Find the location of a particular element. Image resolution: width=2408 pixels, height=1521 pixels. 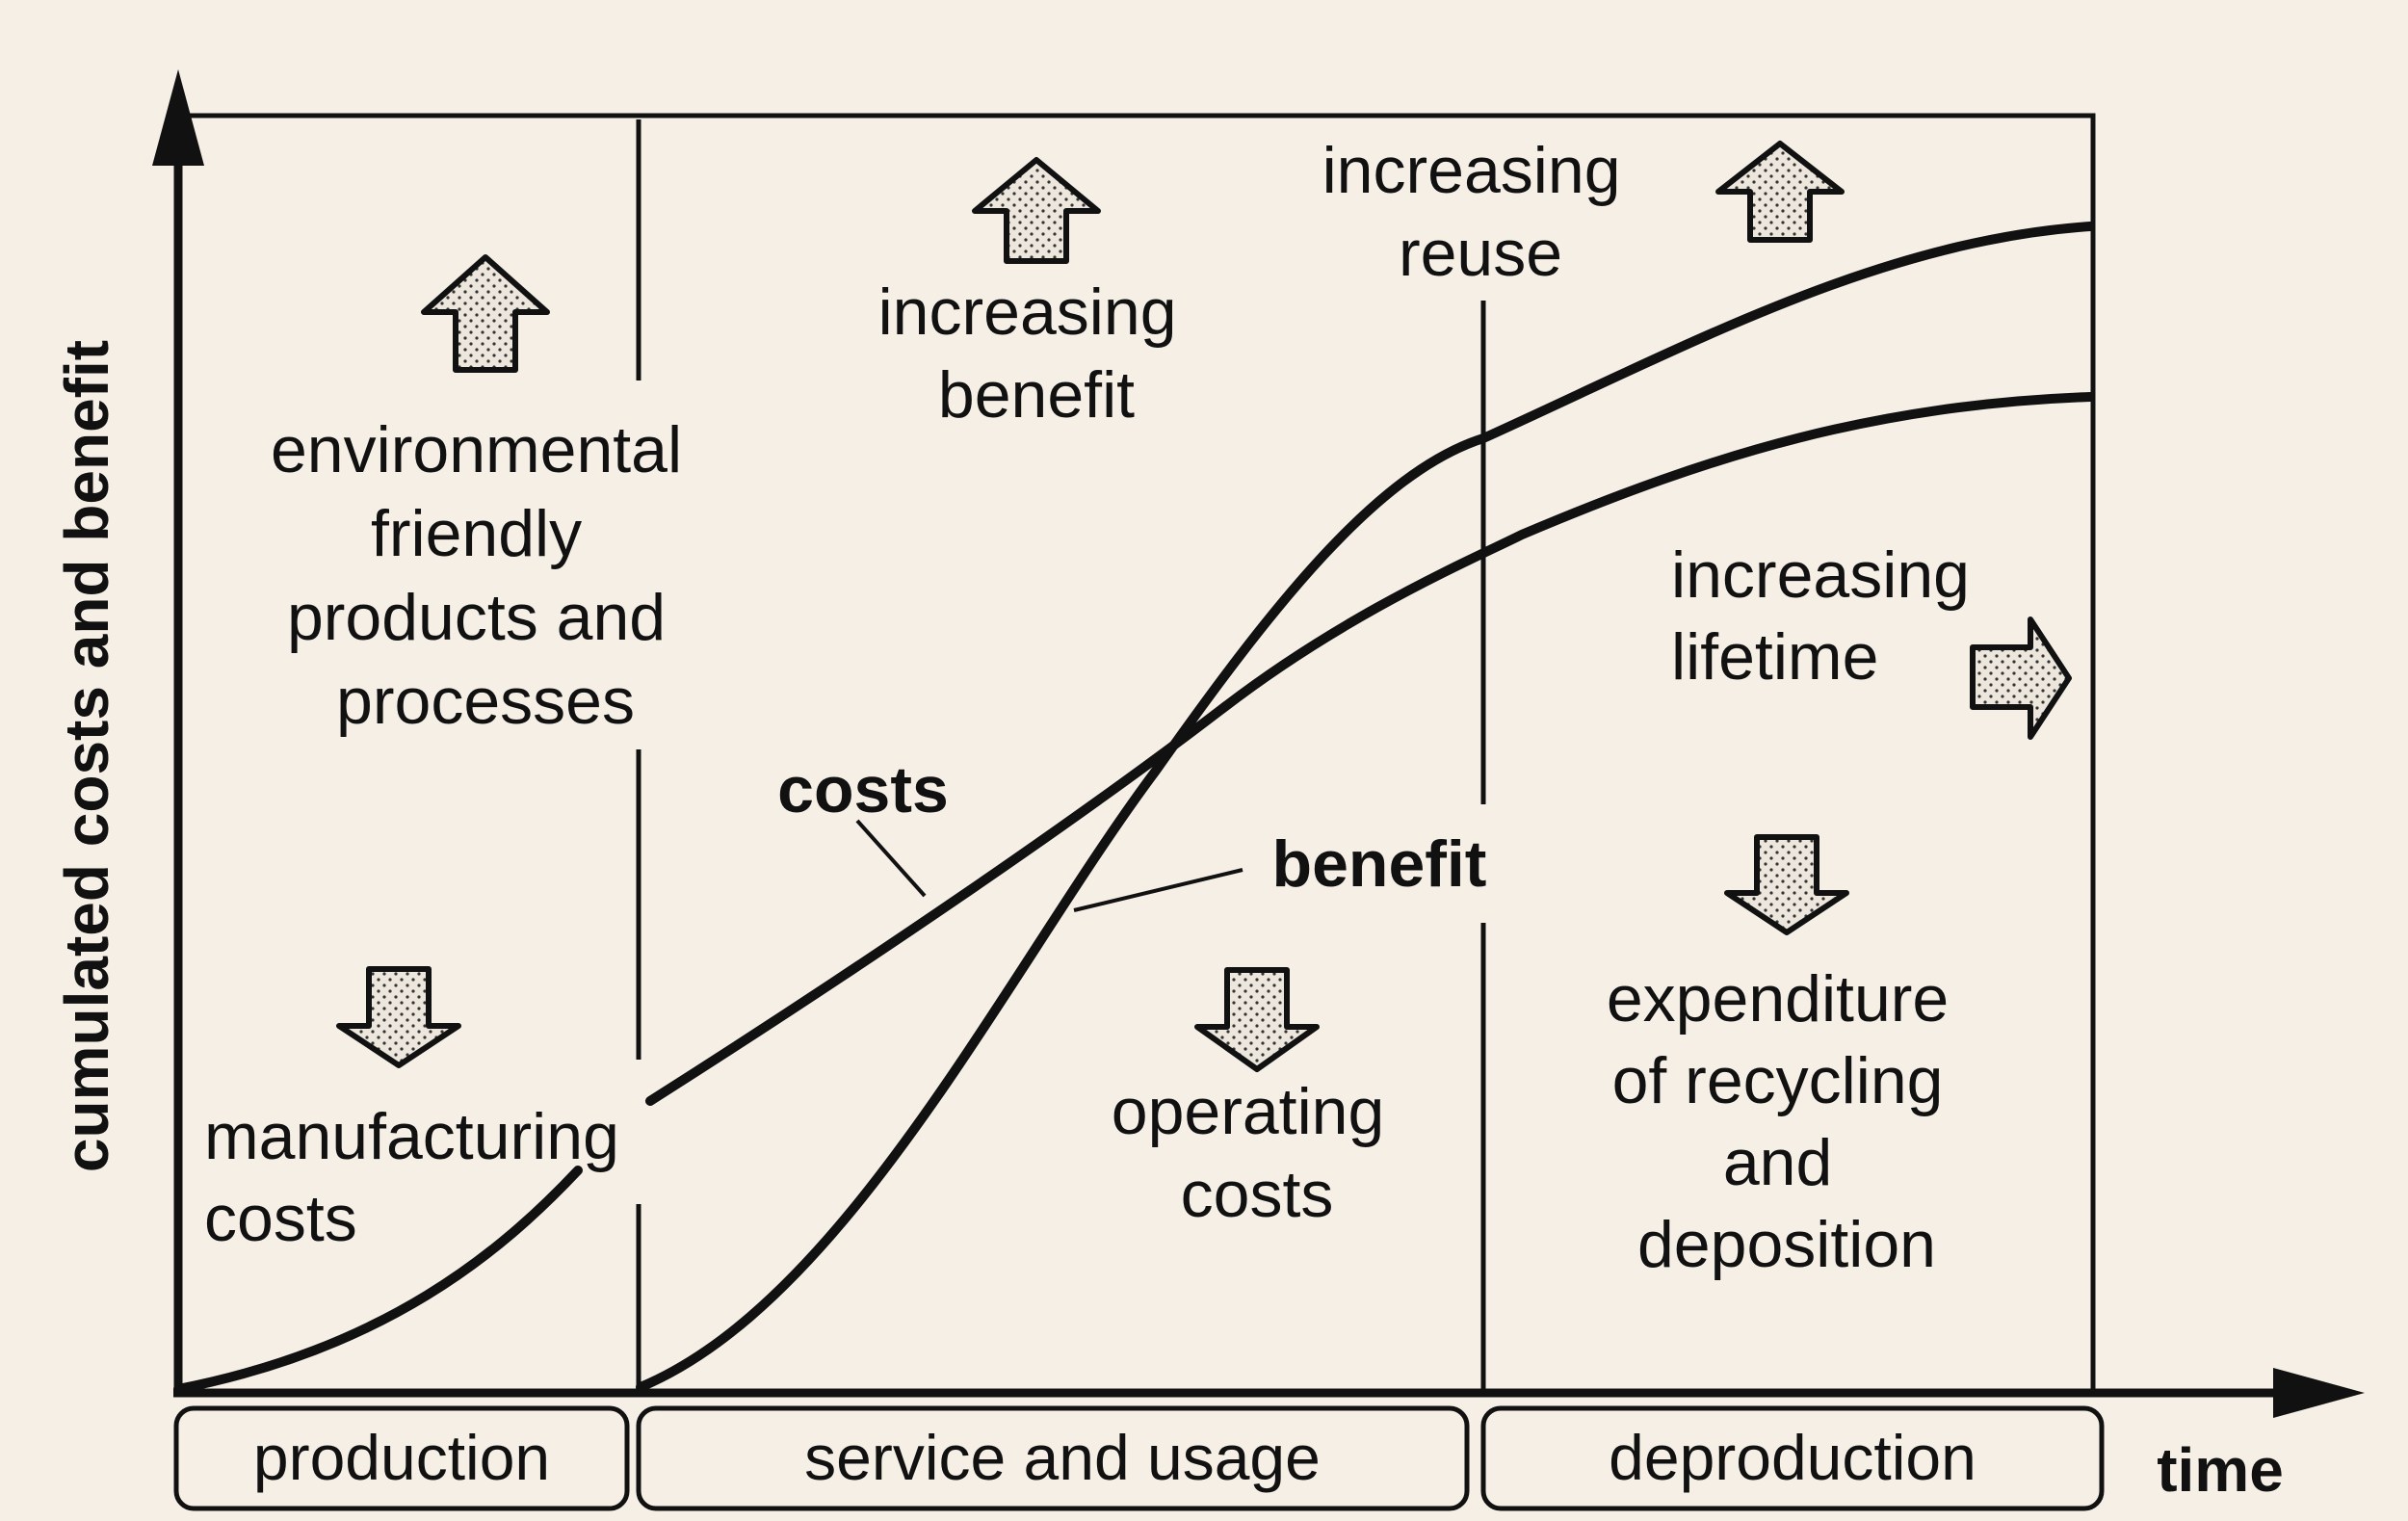

y-axis-arrowhead is located at coordinates (178, 117).